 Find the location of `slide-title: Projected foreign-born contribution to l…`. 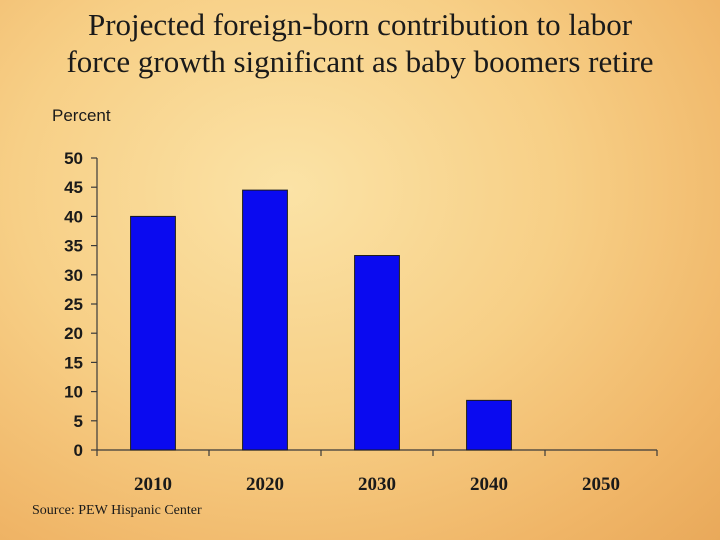

slide-title: Projected foreign-born contribution to l… is located at coordinates (360, 43).